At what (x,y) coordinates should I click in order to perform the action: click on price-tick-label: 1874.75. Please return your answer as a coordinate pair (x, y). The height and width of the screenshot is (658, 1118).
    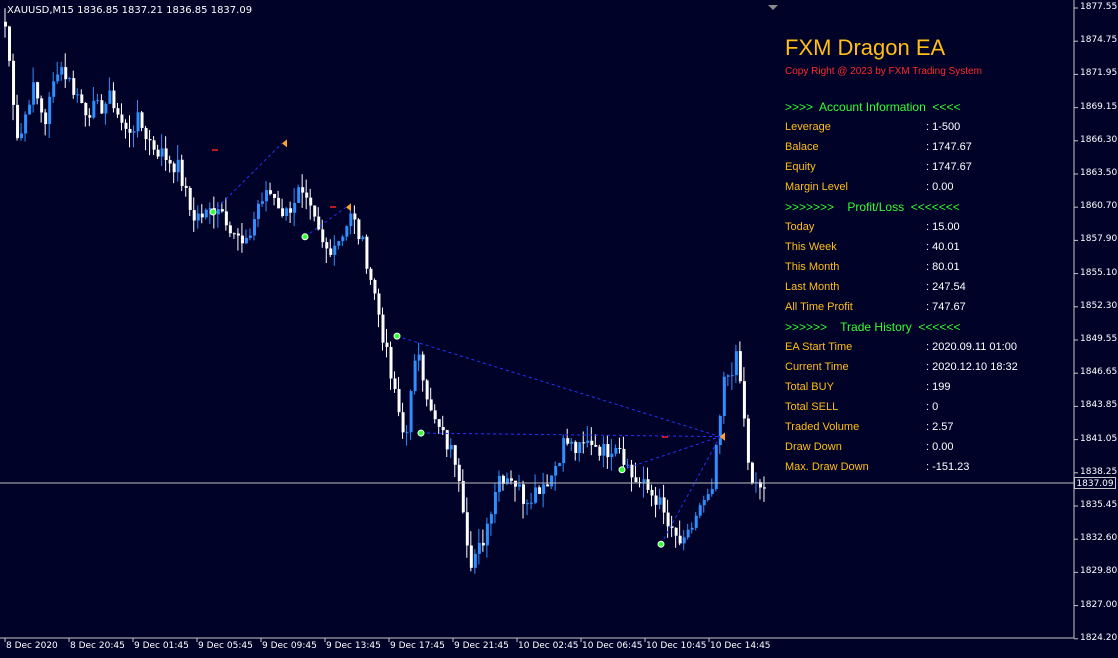
    Looking at the image, I should click on (1099, 40).